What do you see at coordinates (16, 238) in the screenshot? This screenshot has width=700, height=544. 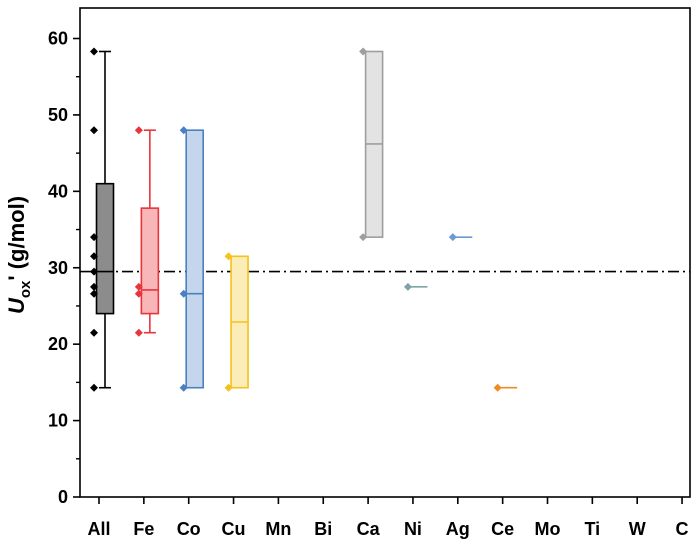 I see `y-axis-label-suffix: ' (g/mol)` at bounding box center [16, 238].